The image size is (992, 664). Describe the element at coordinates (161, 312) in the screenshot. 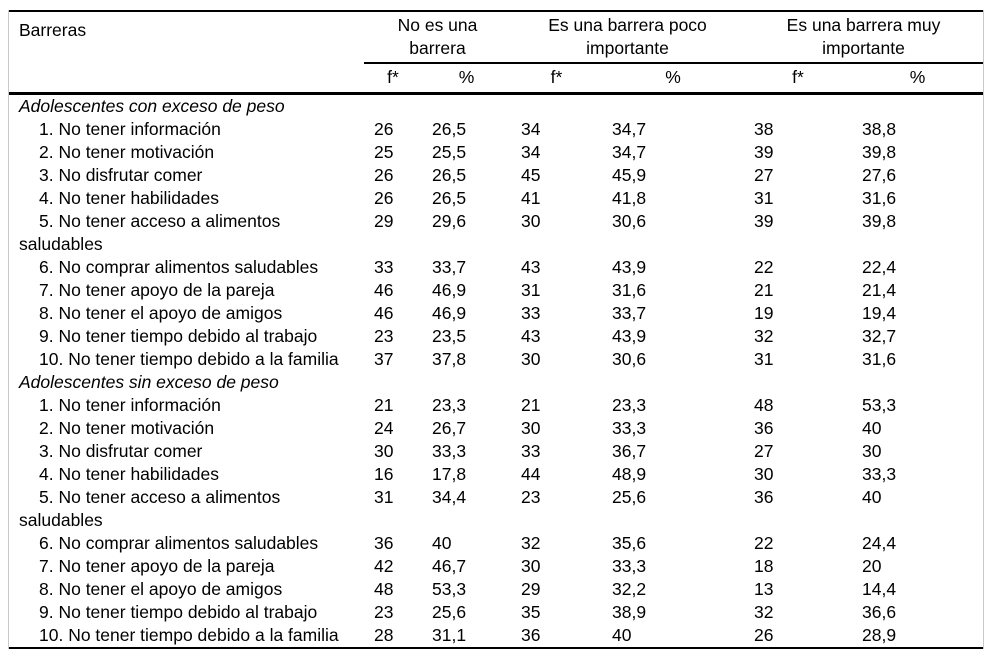

I see `barrier-label: 8. No tener el apoyo de amigos` at that location.